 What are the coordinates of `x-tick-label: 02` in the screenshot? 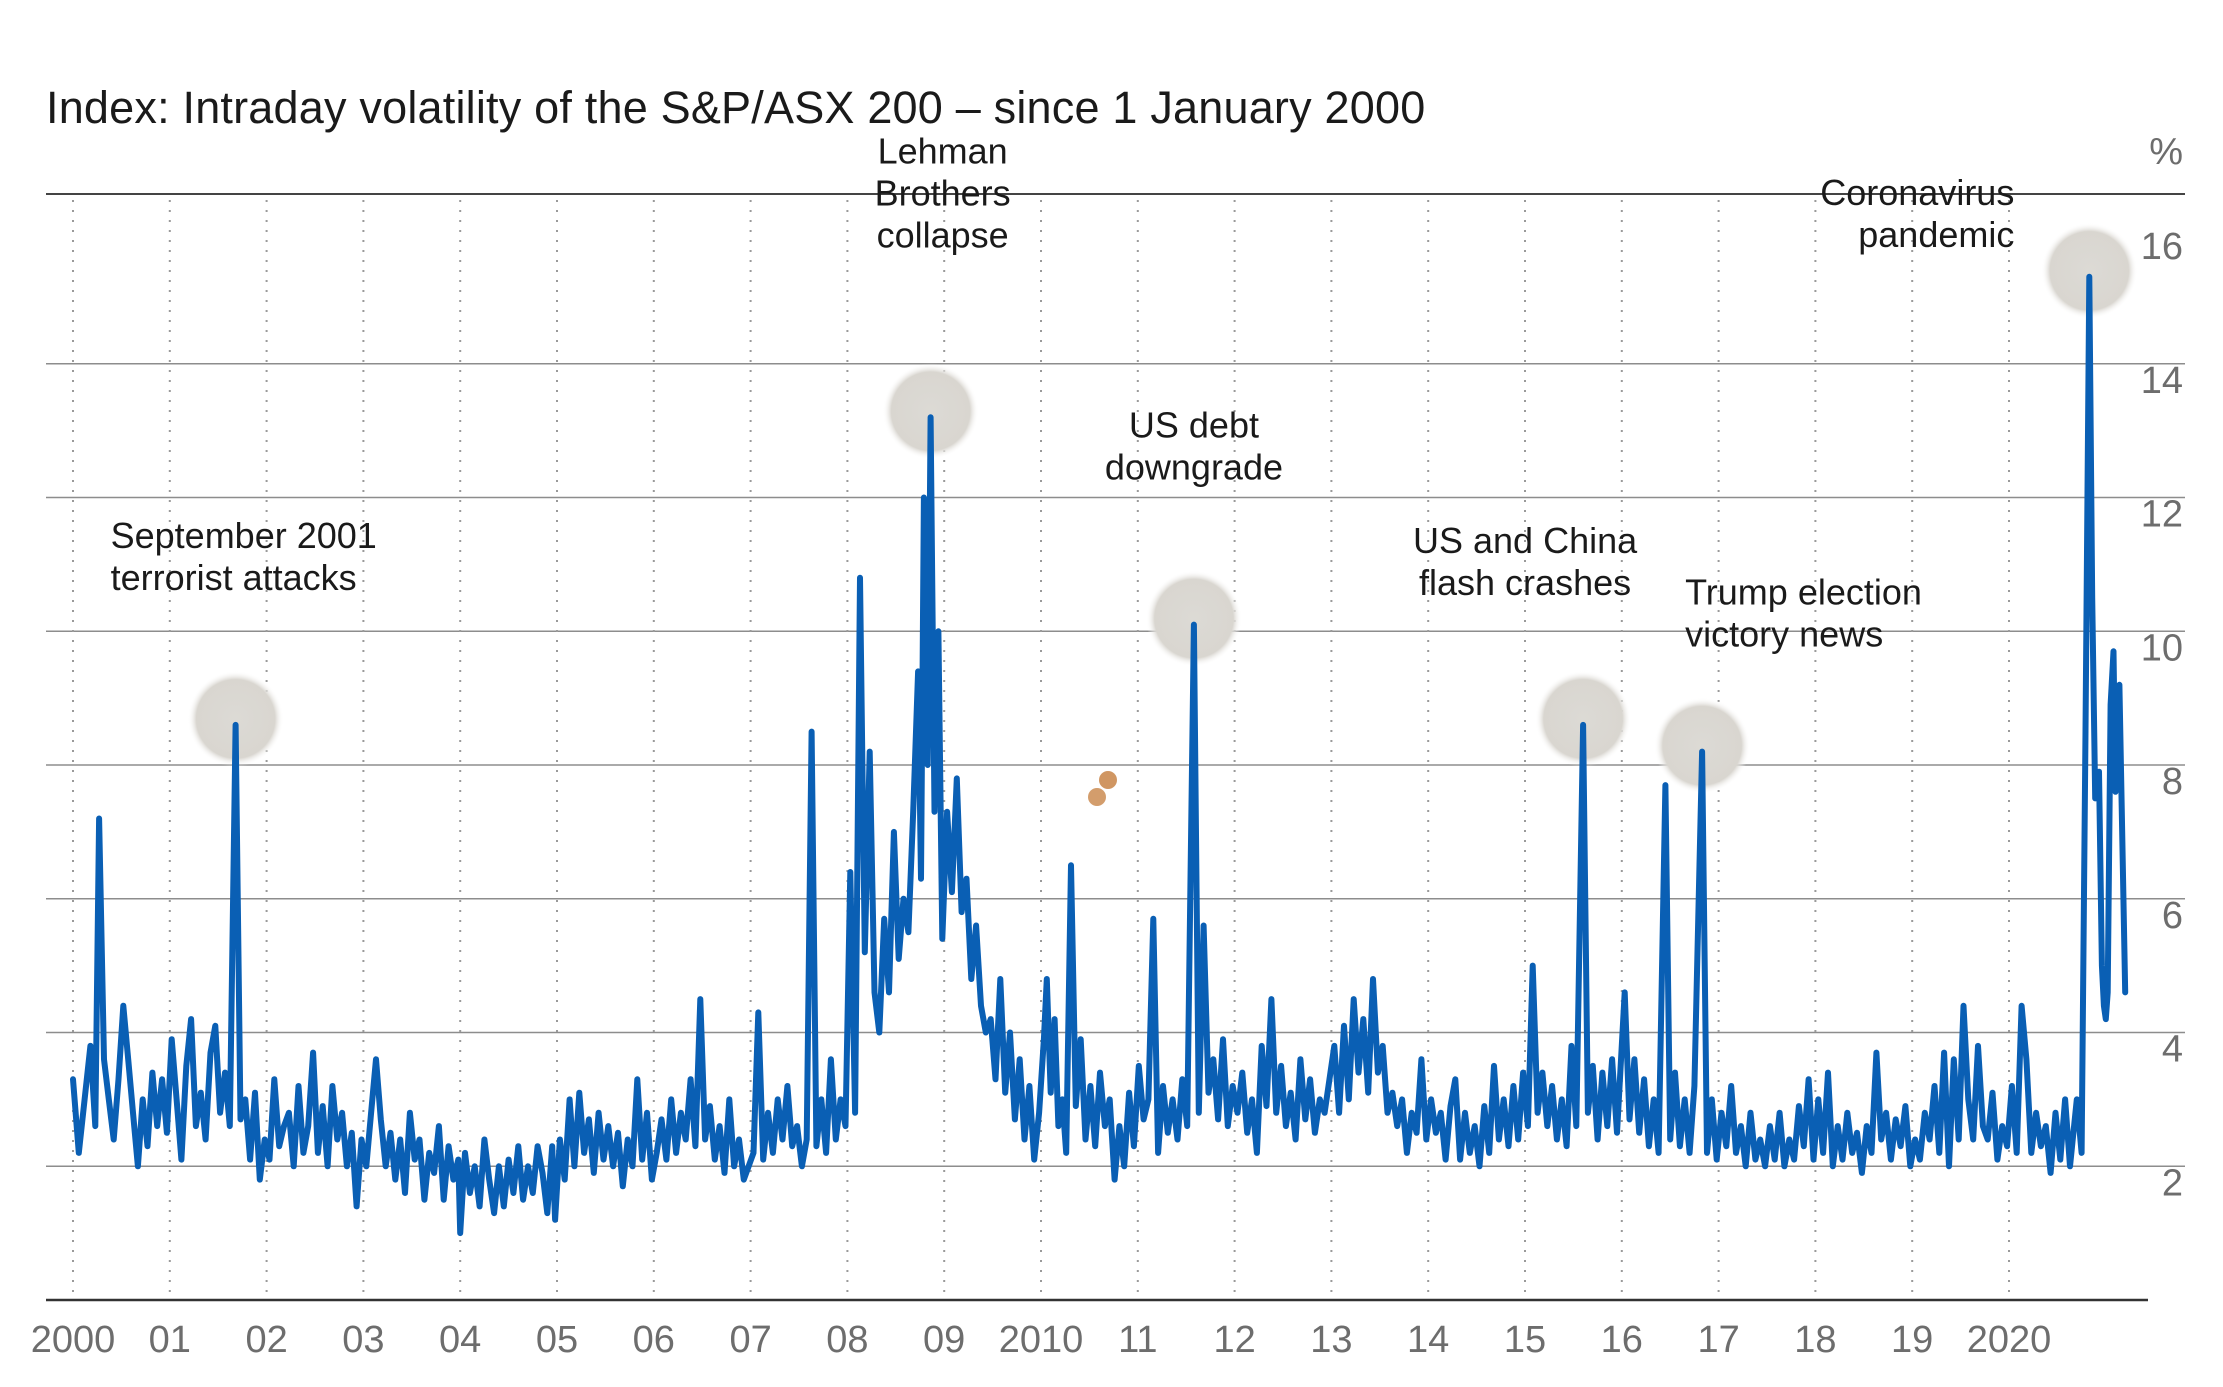 It's located at (266, 1340).